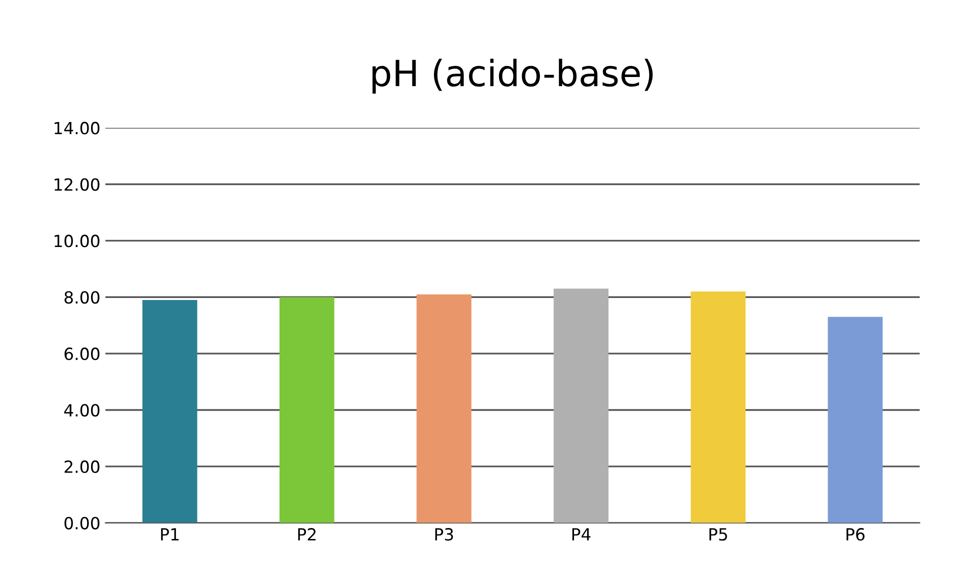 Image resolution: width=958 pixels, height=581 pixels. What do you see at coordinates (77, 184) in the screenshot?
I see `y-tick-label: 12.00` at bounding box center [77, 184].